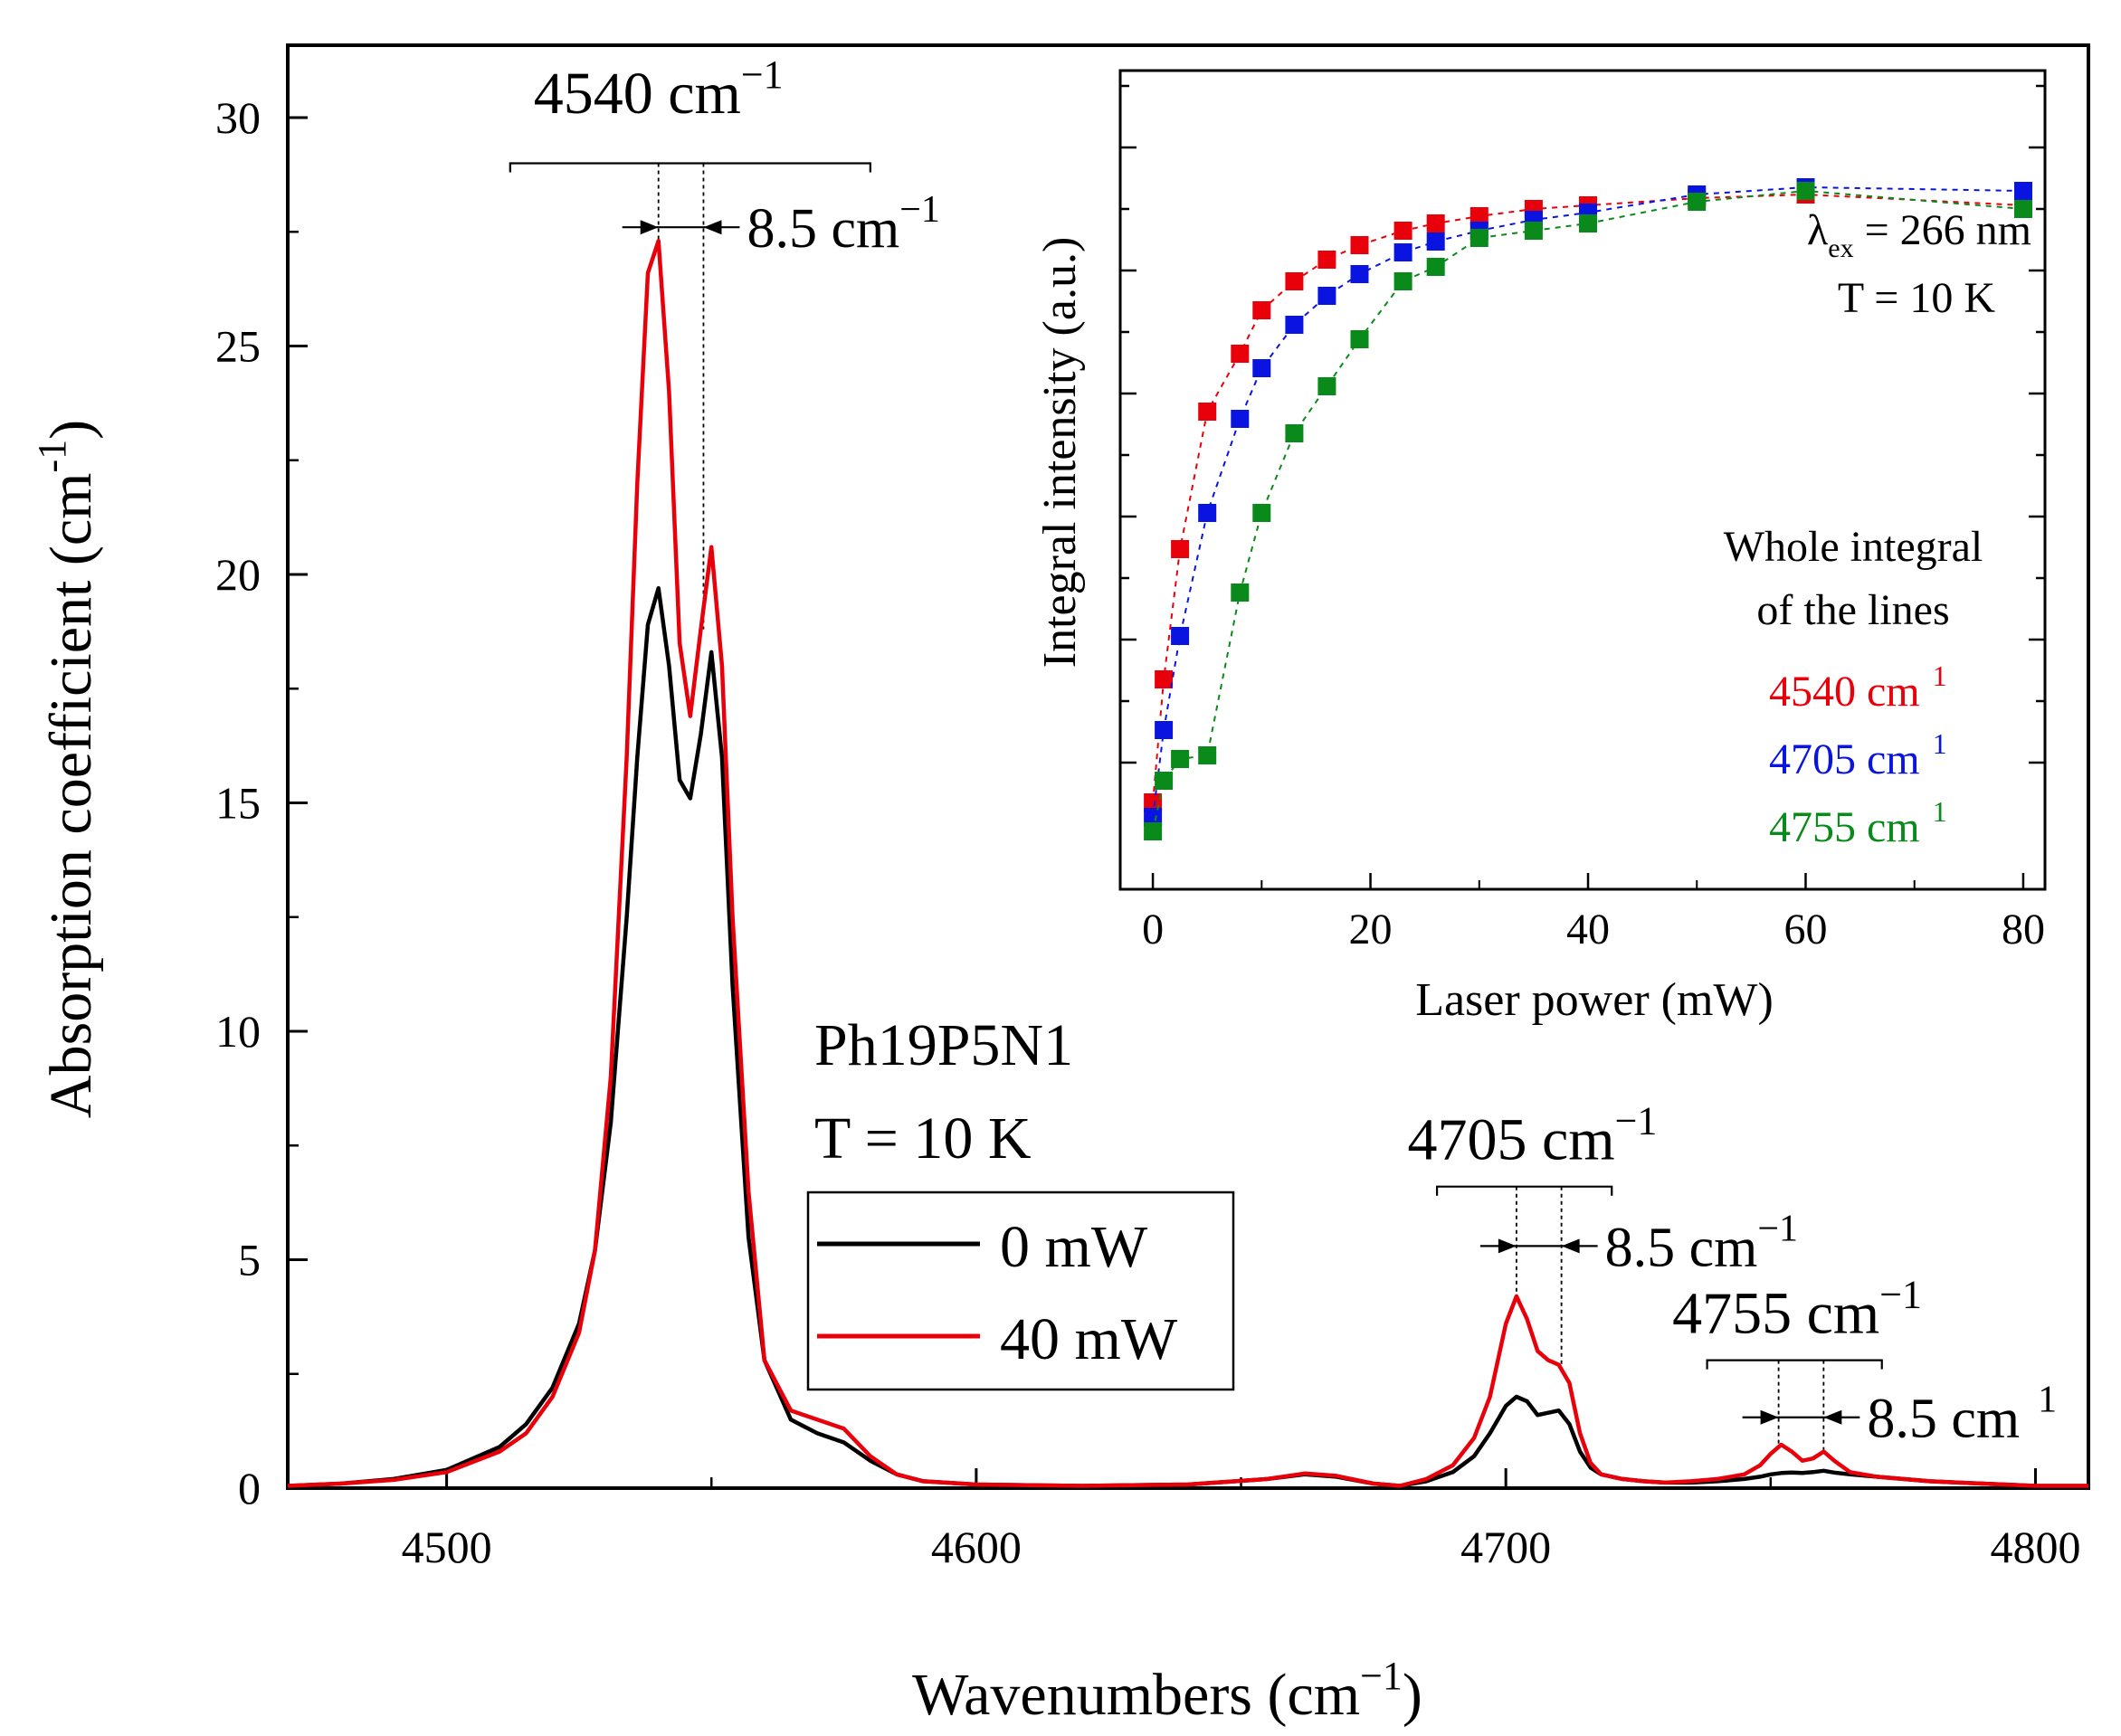  What do you see at coordinates (249, 1488) in the screenshot?
I see `y-tick-label: 0` at bounding box center [249, 1488].